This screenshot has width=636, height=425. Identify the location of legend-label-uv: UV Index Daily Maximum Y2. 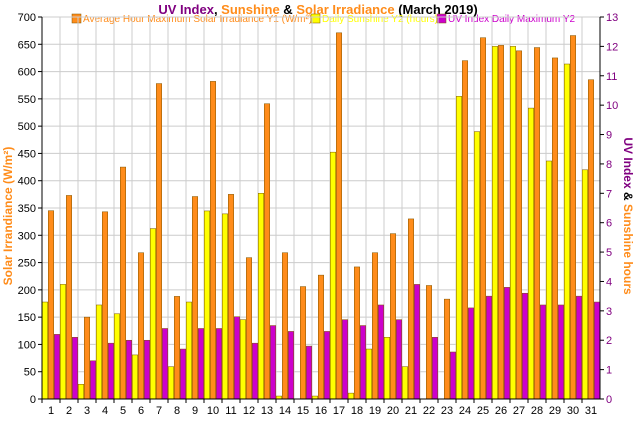
(512, 19).